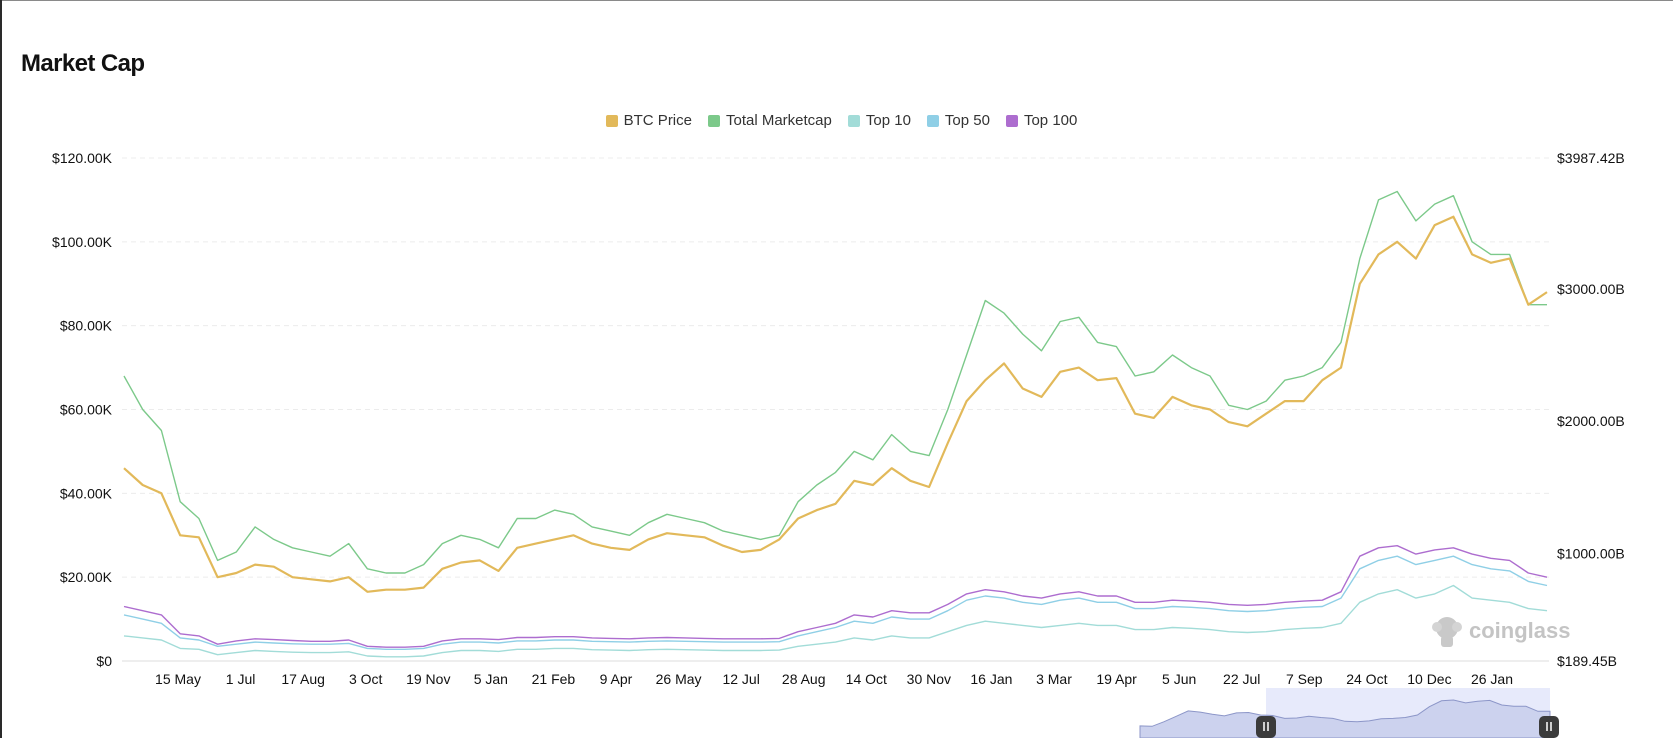 Image resolution: width=1673 pixels, height=738 pixels. What do you see at coordinates (303, 679) in the screenshot?
I see `x-tick-label: 17 Aug` at bounding box center [303, 679].